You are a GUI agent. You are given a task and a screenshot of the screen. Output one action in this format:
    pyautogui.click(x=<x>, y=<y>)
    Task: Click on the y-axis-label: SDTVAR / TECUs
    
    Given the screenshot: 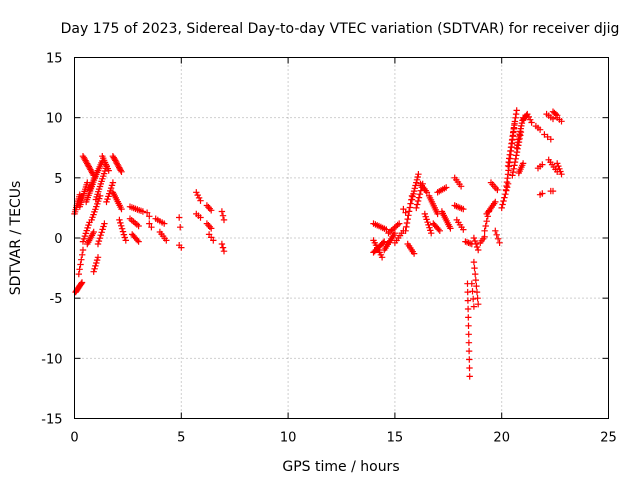 What is the action you would take?
    pyautogui.click(x=16, y=238)
    